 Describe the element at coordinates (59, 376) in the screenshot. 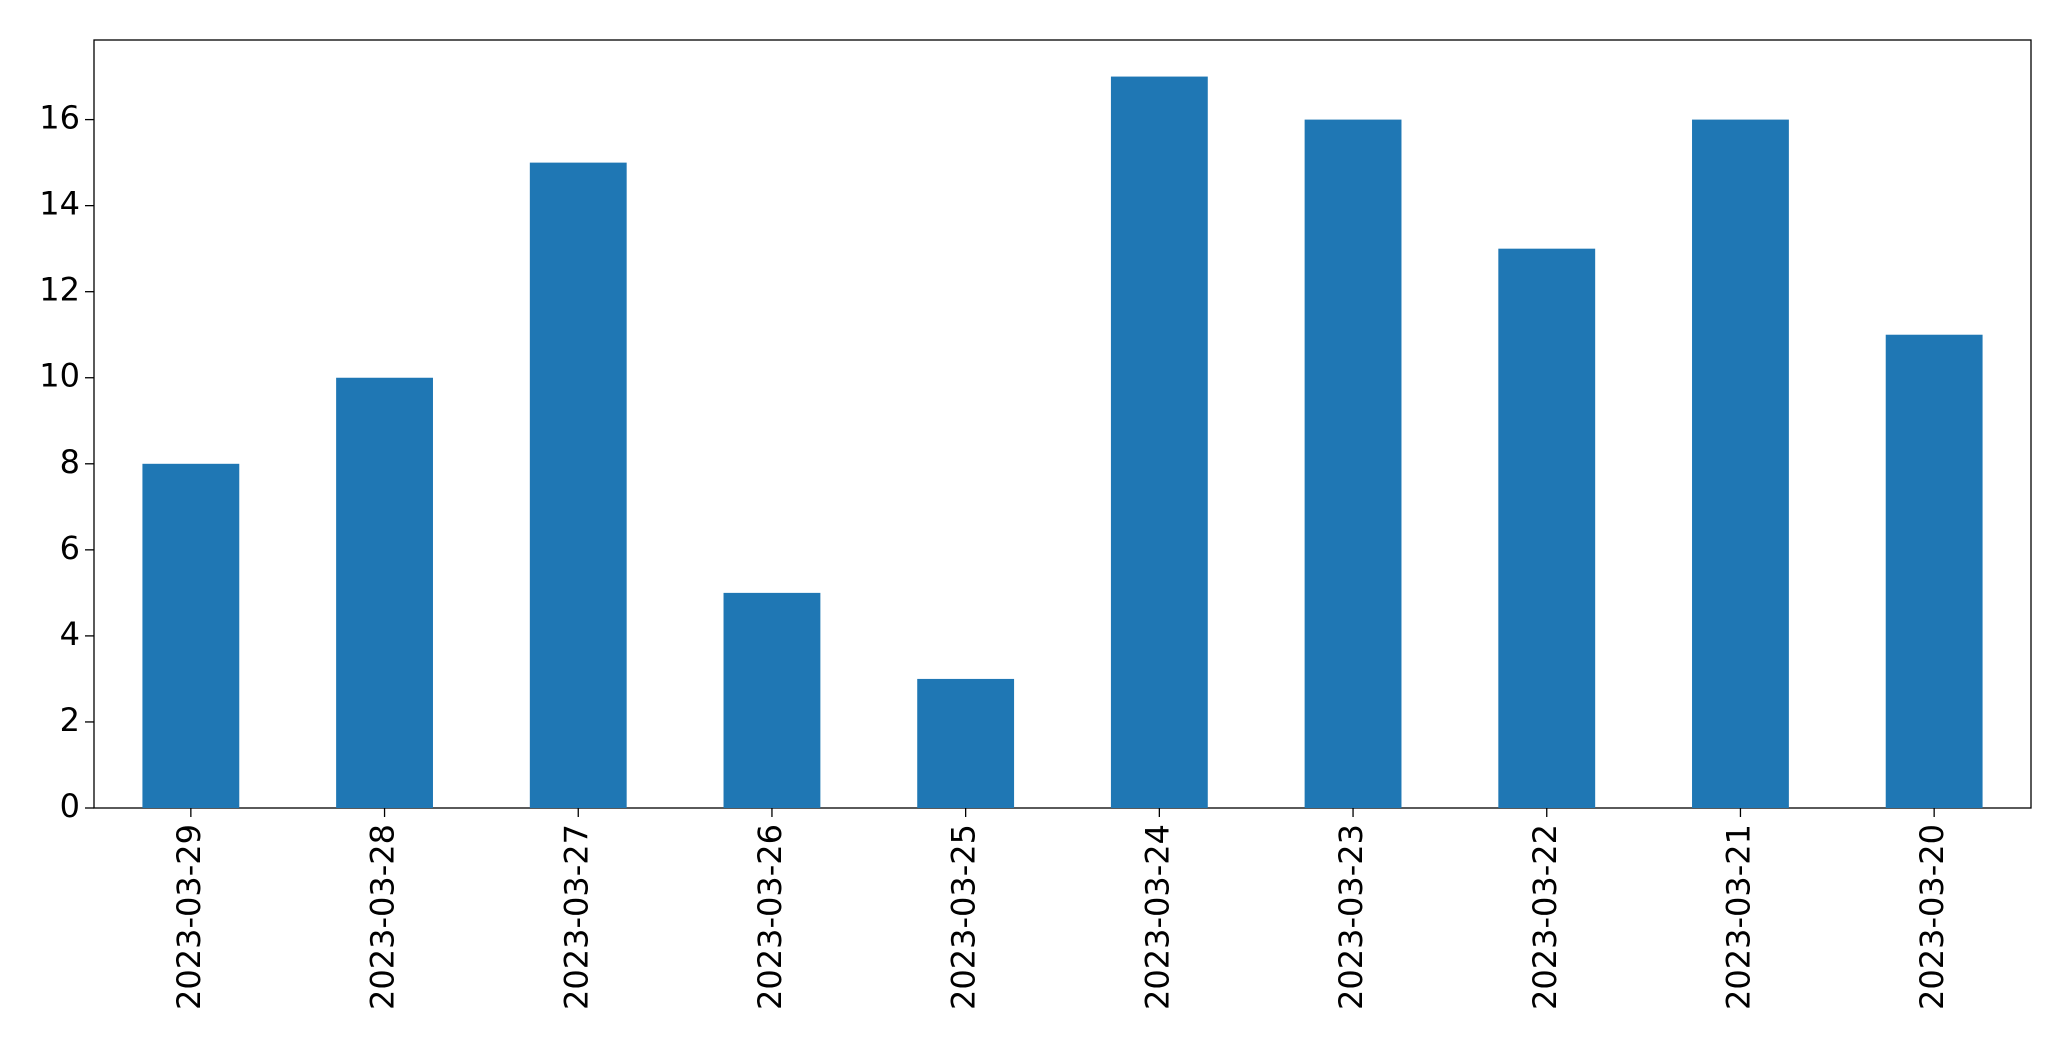

I see `y-tick-label: 10` at that location.